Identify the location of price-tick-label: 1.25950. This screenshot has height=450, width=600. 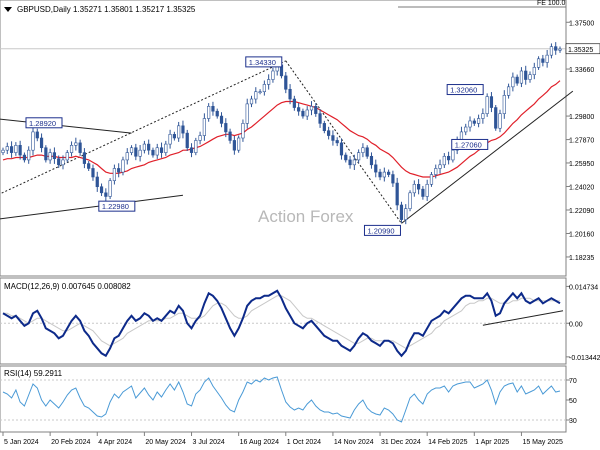
(581, 164).